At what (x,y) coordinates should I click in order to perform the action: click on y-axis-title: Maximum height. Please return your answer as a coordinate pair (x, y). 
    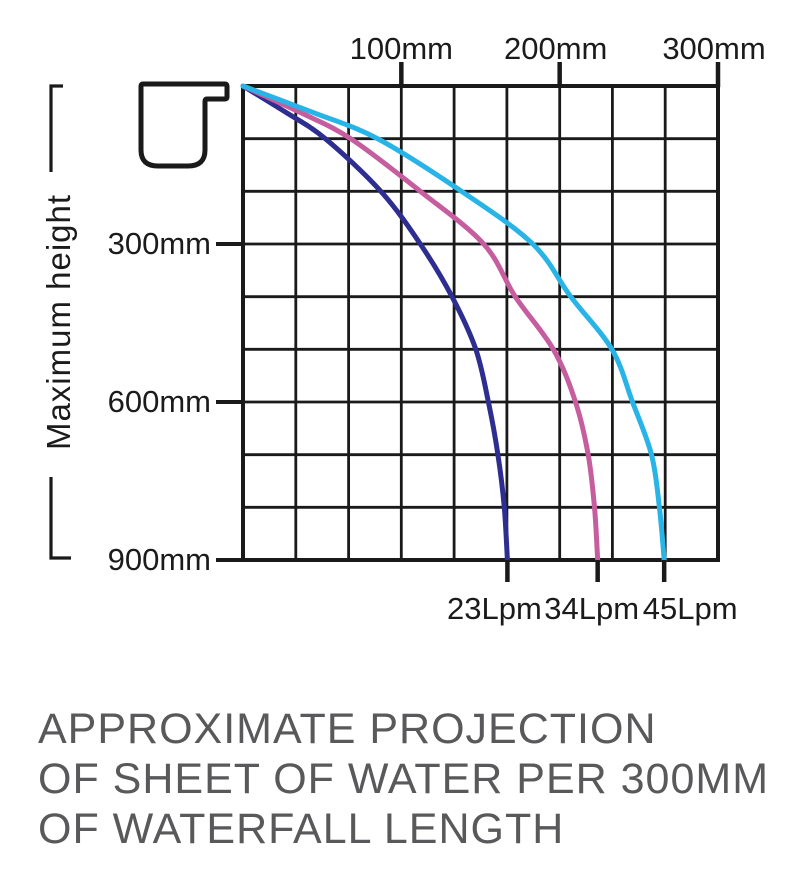
    Looking at the image, I should click on (58, 322).